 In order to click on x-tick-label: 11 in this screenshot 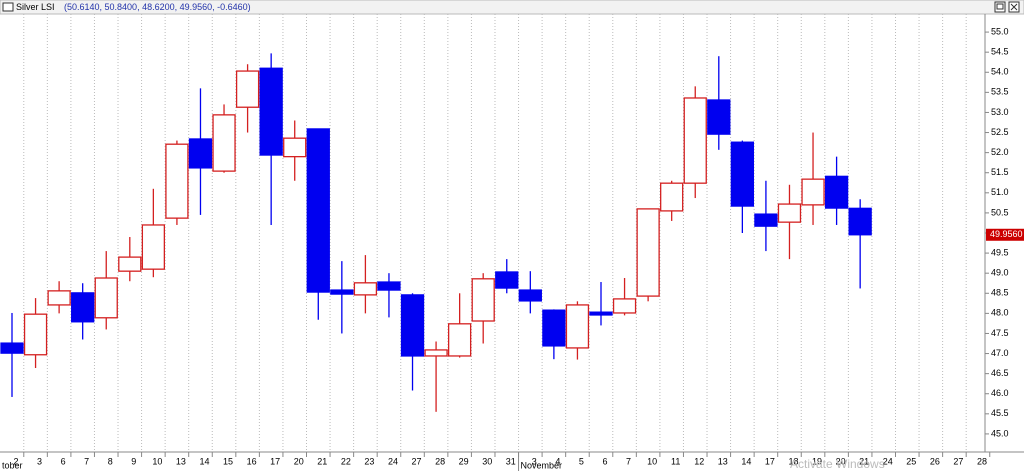, I will do `click(675, 461)`.